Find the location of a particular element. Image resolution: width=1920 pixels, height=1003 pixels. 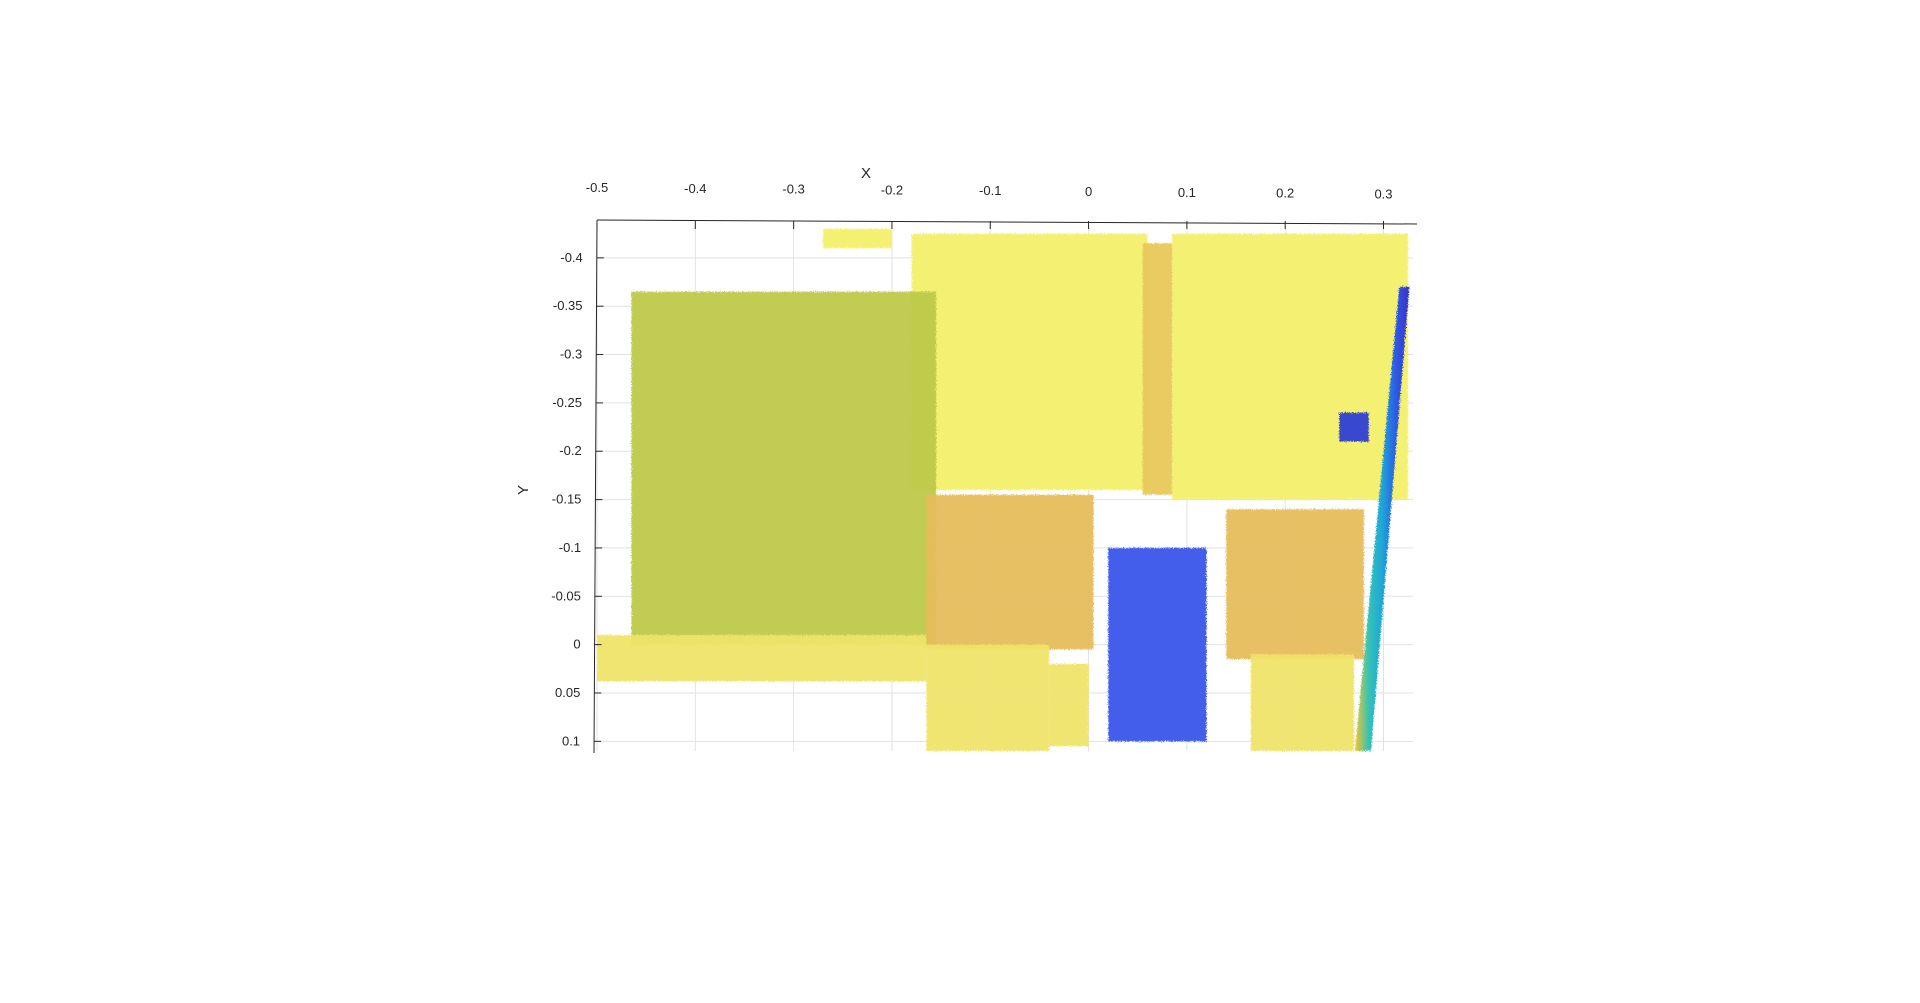

y-tick-label-3: -0.25 is located at coordinates (567, 402).